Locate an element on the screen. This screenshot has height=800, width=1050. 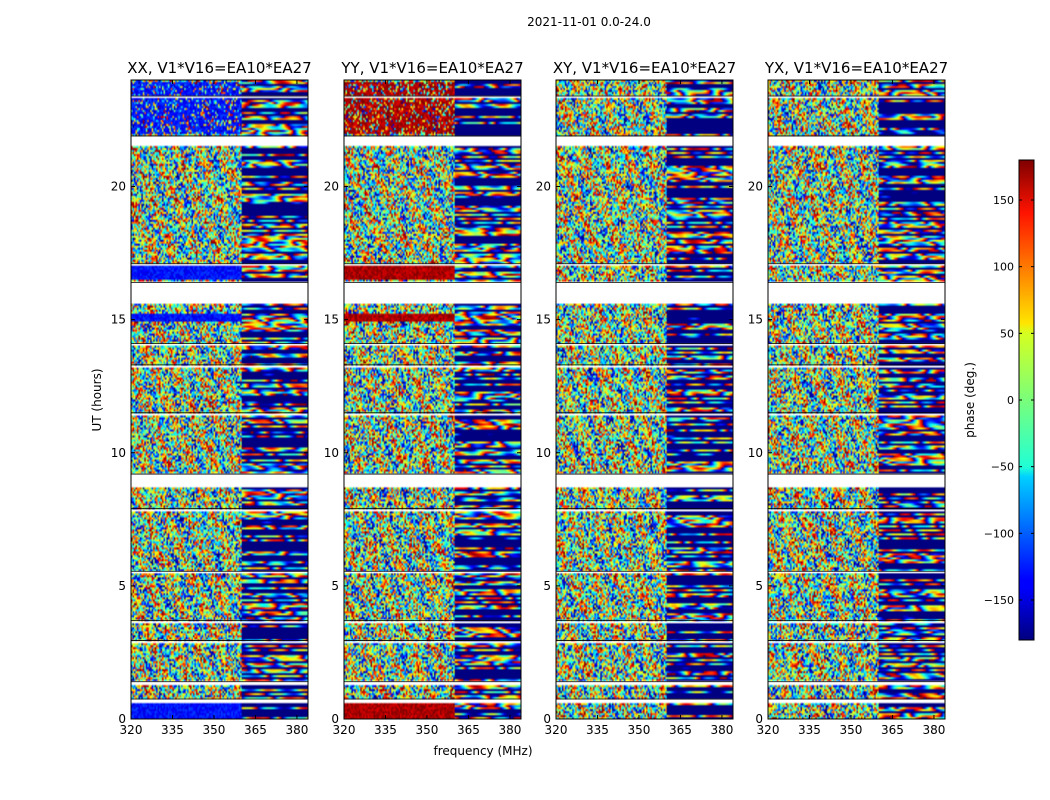
panel-title: XY, V1*V16=EA10*EA27 is located at coordinates (644, 68).